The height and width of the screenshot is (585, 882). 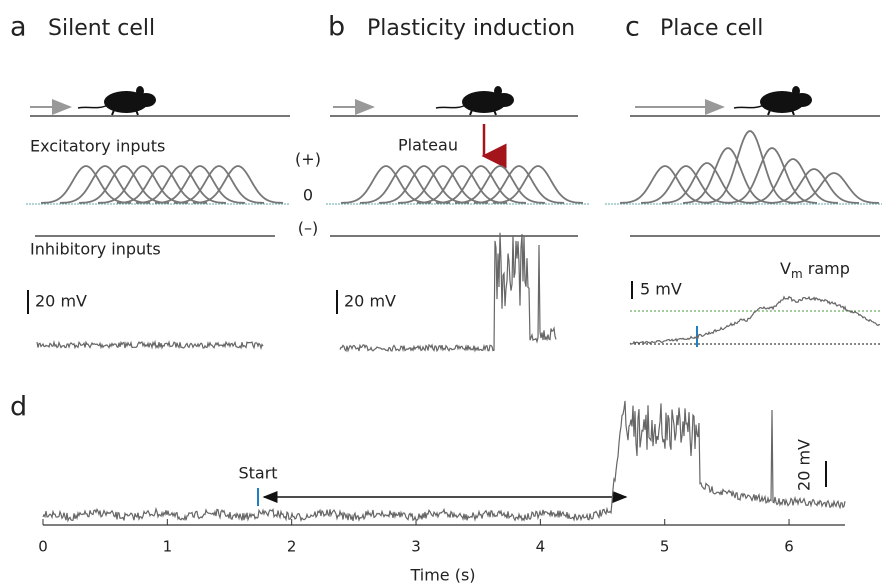 I want to click on panel-letter: b, so click(x=336, y=27).